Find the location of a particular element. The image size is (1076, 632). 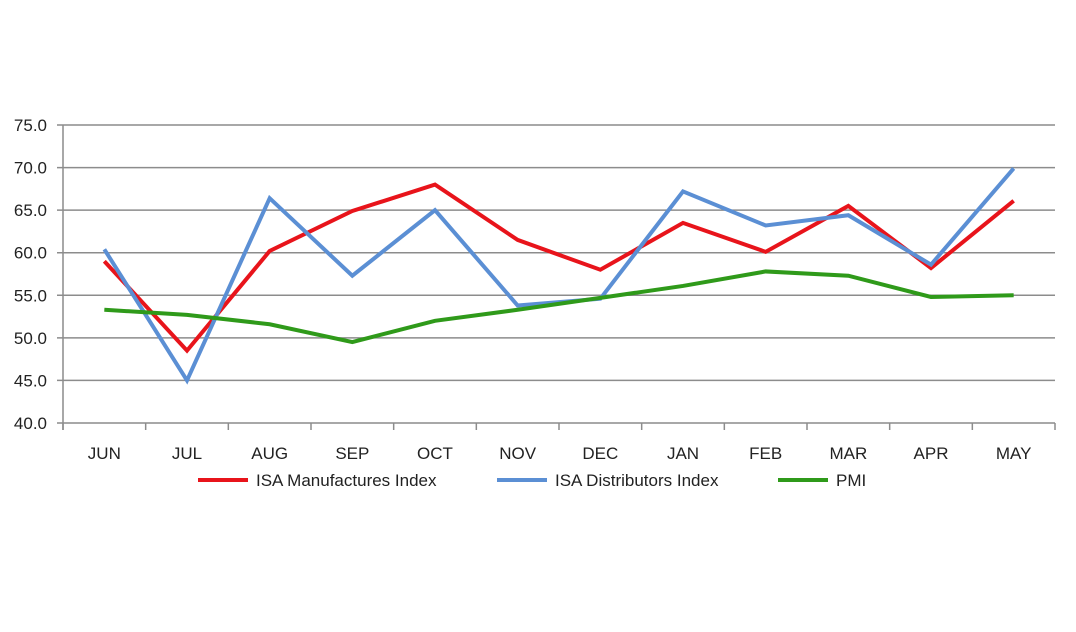

legend-label: ISA Distributors Index is located at coordinates (637, 480).